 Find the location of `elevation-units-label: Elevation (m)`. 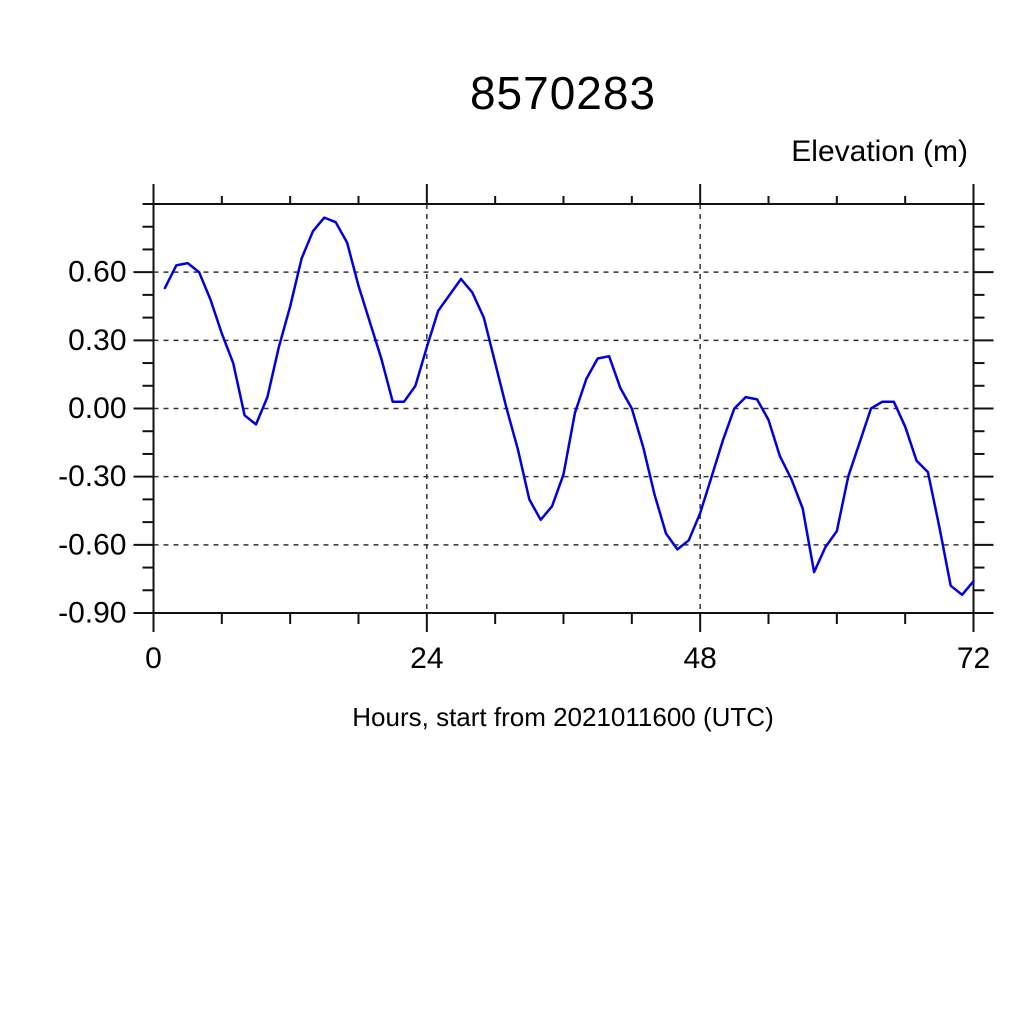

elevation-units-label: Elevation (m) is located at coordinates (879, 151).